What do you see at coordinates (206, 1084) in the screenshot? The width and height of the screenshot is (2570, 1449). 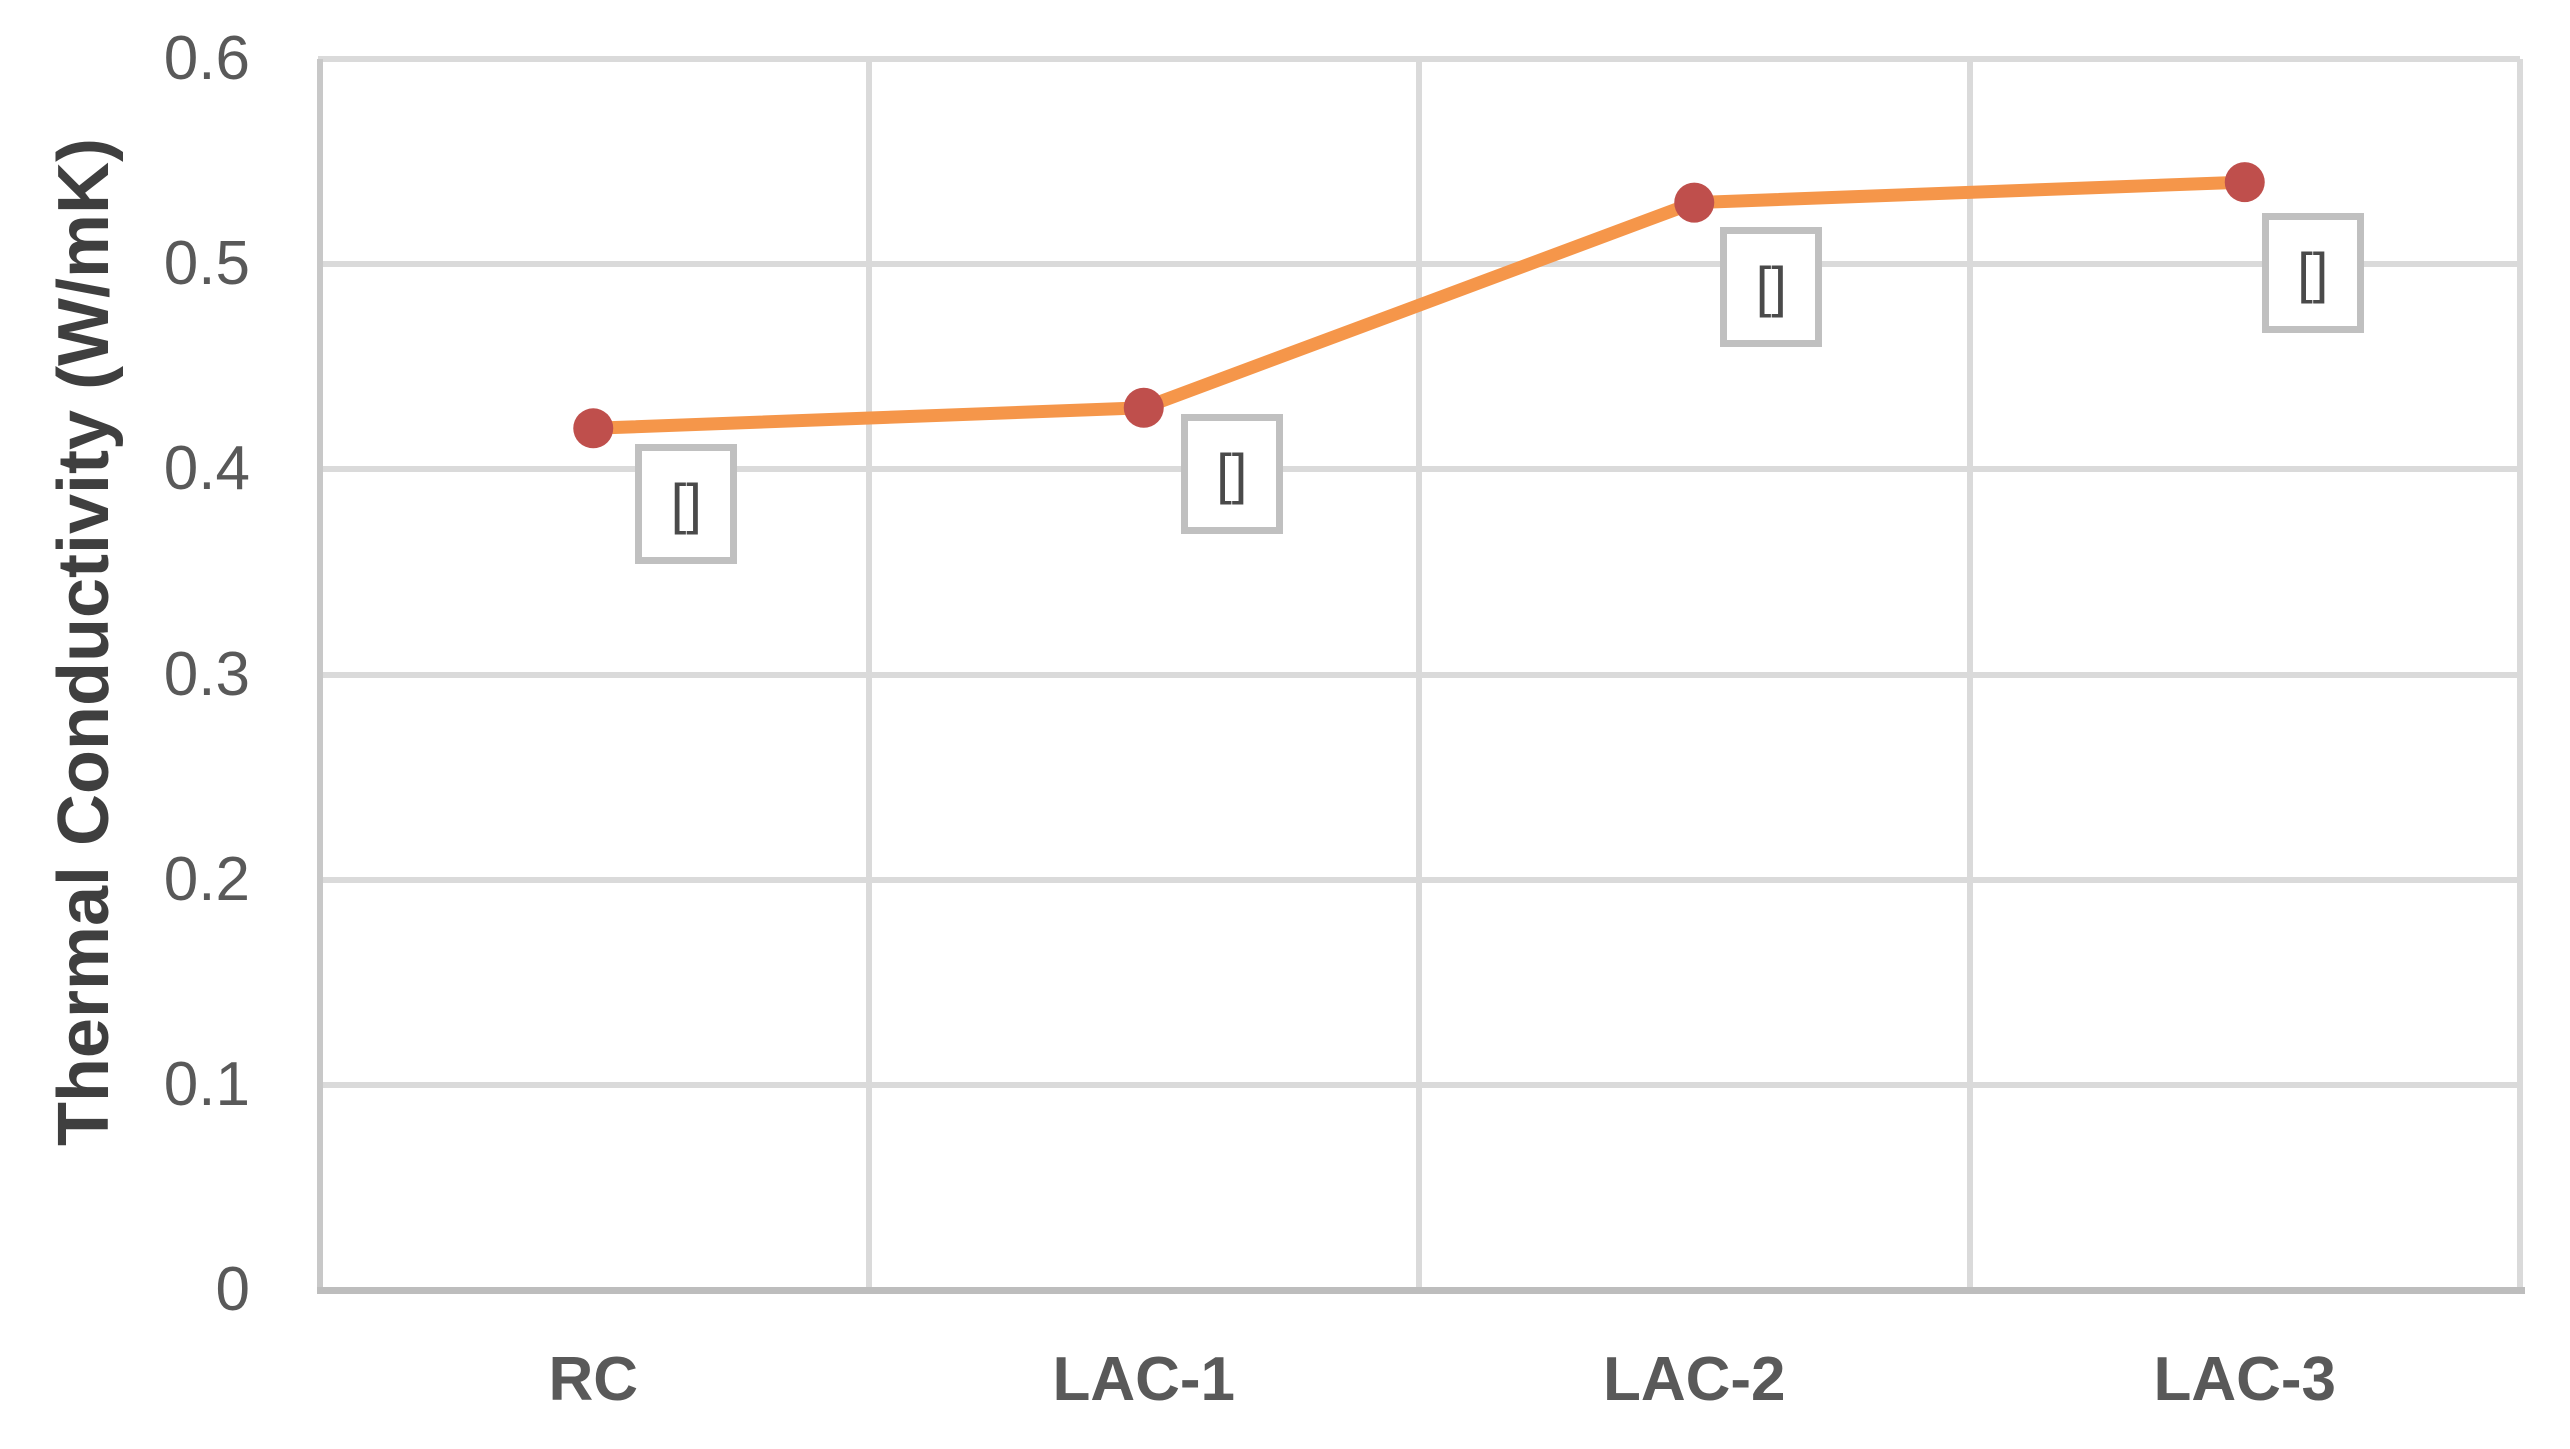 I see `y-tick-label: 0.1` at bounding box center [206, 1084].